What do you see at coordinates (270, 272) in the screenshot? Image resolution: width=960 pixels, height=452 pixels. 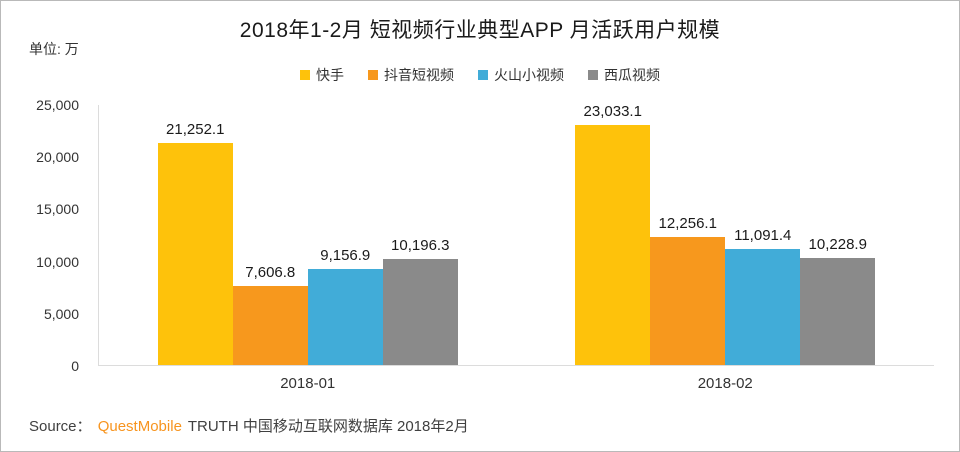 I see `bar-value-label: 7,606.8` at bounding box center [270, 272].